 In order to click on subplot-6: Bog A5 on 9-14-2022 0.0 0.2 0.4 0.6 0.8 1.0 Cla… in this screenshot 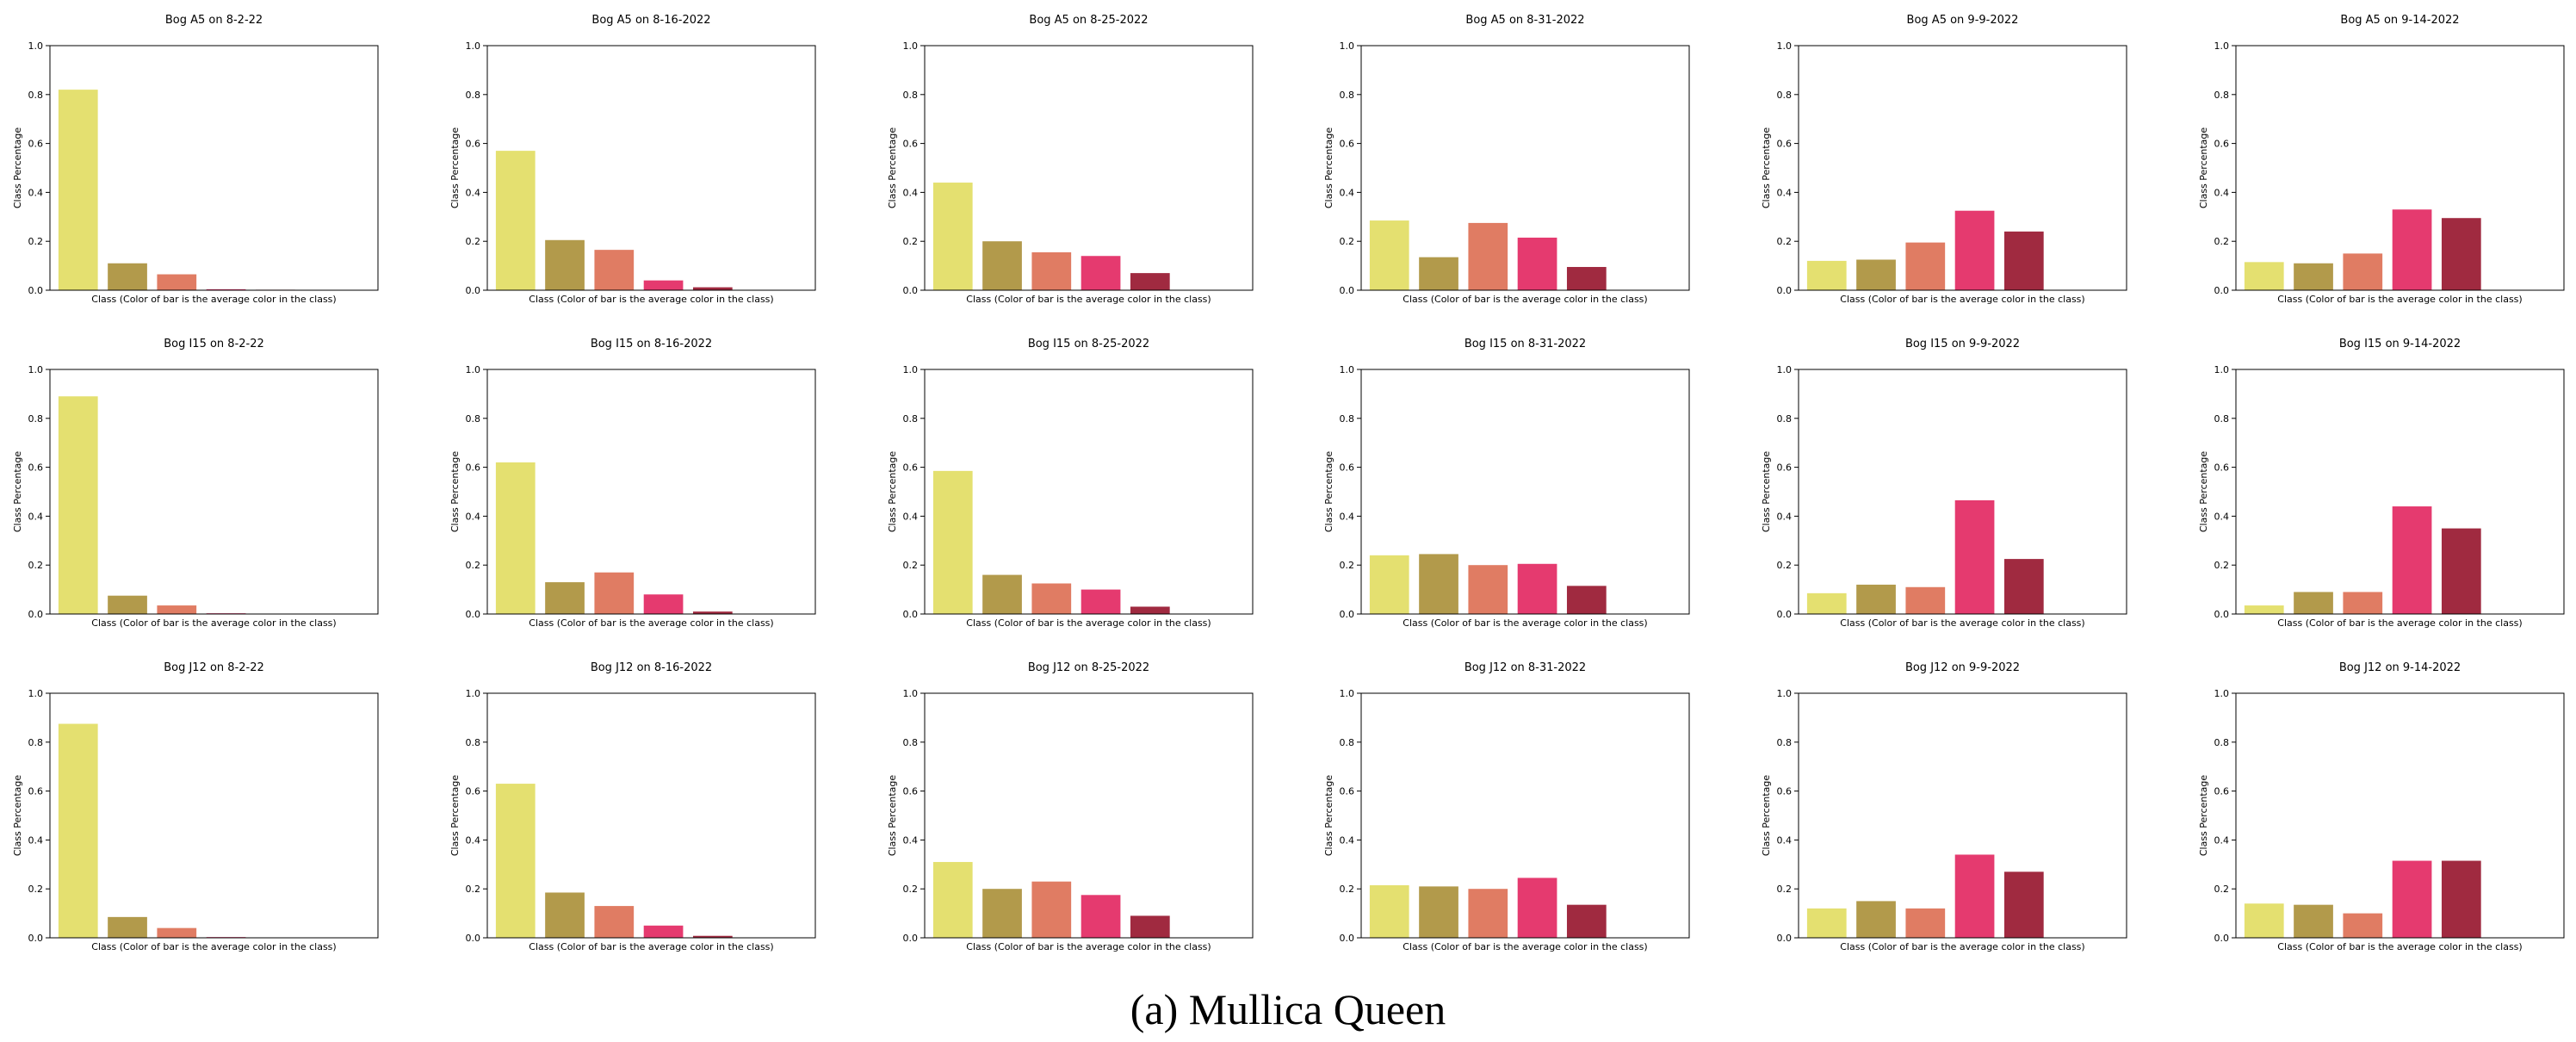, I will do `click(2381, 159)`.